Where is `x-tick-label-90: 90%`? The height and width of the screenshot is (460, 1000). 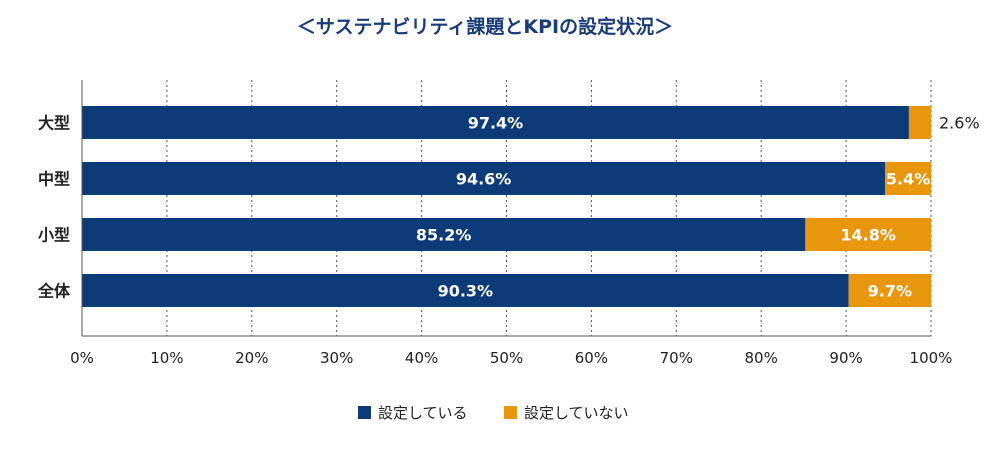 x-tick-label-90: 90% is located at coordinates (845, 358).